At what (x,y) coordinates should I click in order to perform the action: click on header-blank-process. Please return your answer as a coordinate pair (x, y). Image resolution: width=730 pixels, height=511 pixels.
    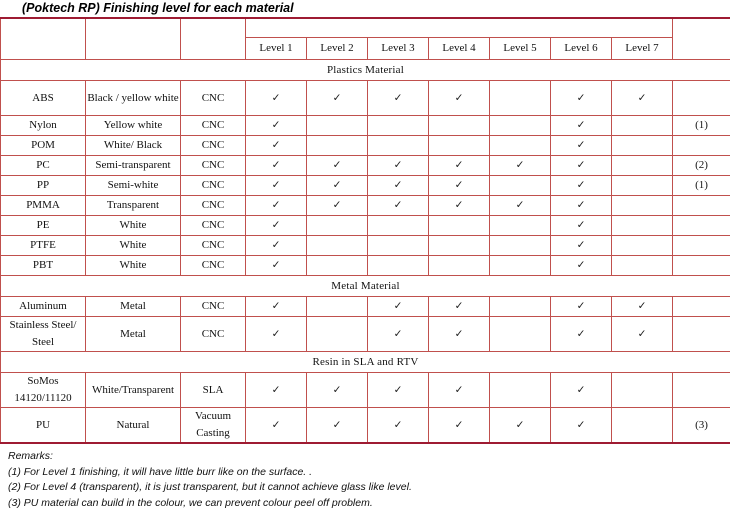
    Looking at the image, I should click on (213, 39).